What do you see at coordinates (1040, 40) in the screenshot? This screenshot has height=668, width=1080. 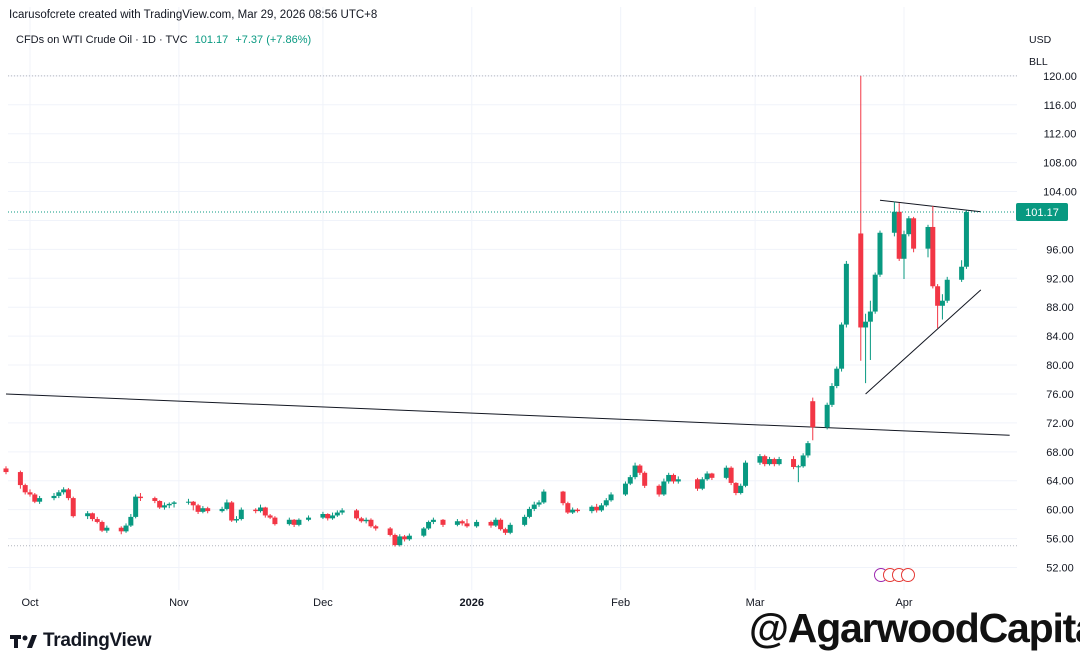 I see `currency-button: USD` at bounding box center [1040, 40].